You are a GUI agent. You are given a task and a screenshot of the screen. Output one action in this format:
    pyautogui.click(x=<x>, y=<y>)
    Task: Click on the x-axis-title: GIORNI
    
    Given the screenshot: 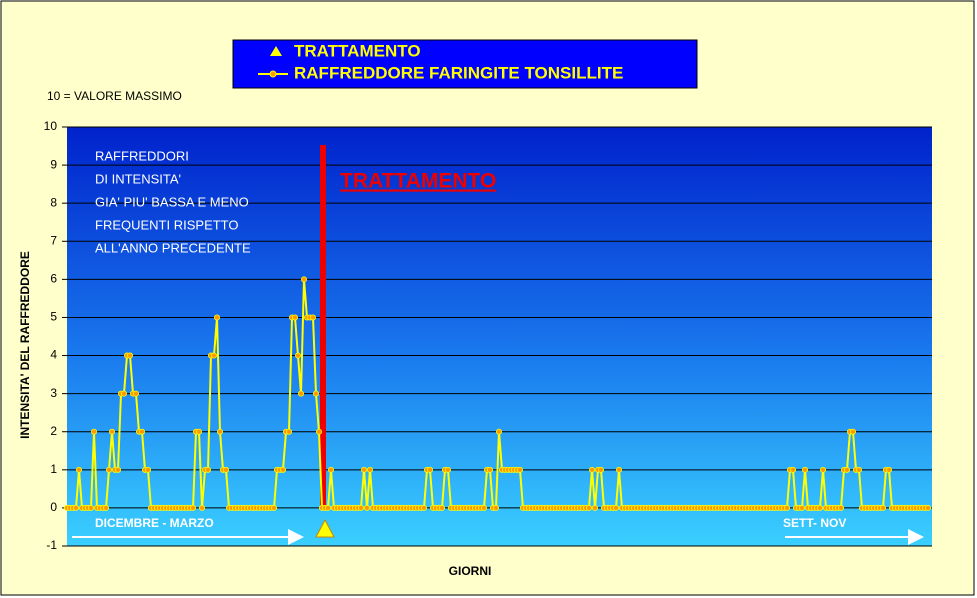 What is the action you would take?
    pyautogui.click(x=470, y=571)
    